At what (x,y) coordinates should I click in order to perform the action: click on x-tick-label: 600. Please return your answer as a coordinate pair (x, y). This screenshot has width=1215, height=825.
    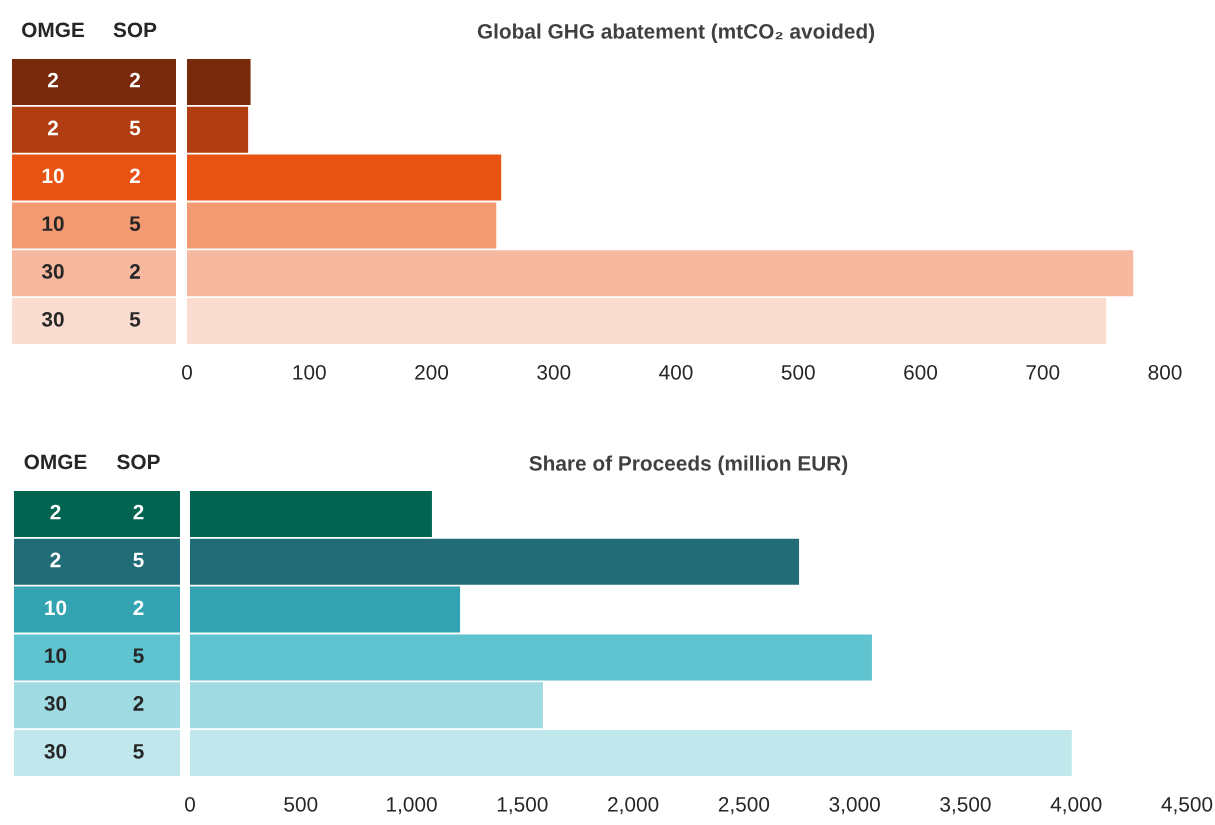
    Looking at the image, I should click on (921, 372).